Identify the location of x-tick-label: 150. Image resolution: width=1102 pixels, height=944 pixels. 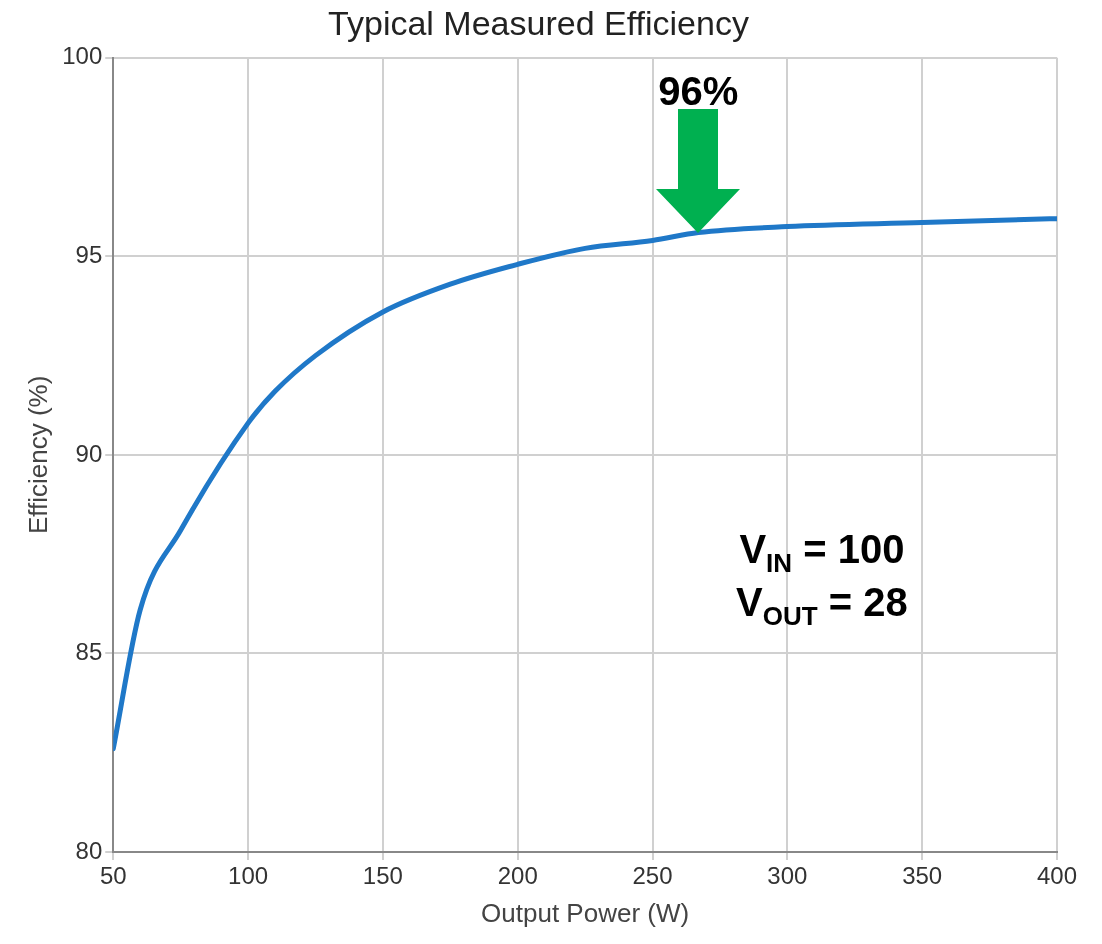
(382, 876).